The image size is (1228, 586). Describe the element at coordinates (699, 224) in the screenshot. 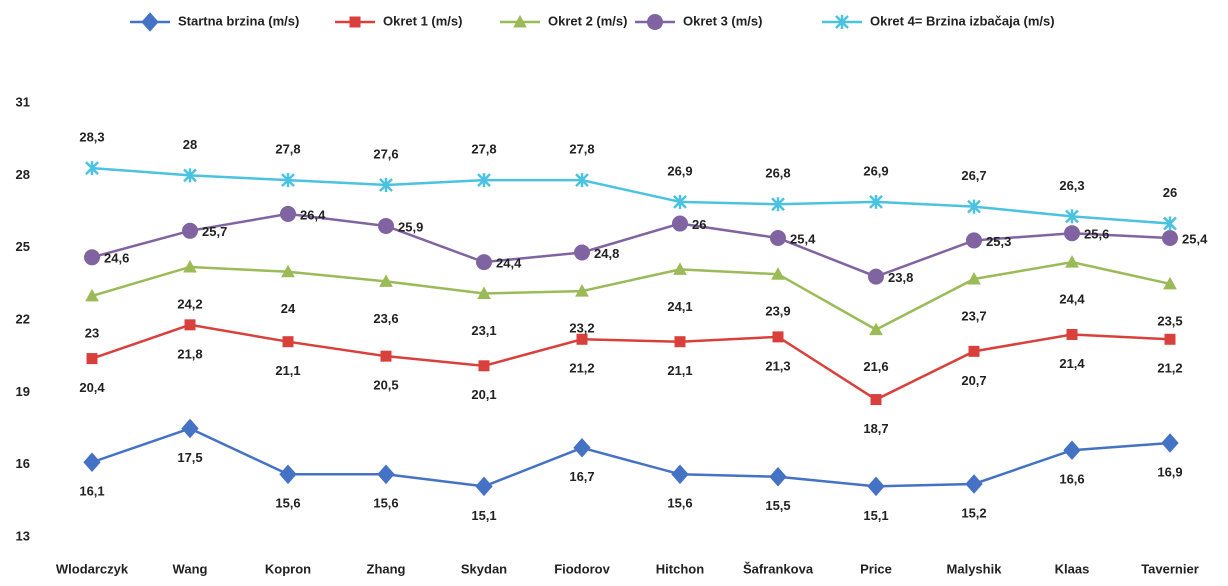

I see `data-label: 26` at that location.